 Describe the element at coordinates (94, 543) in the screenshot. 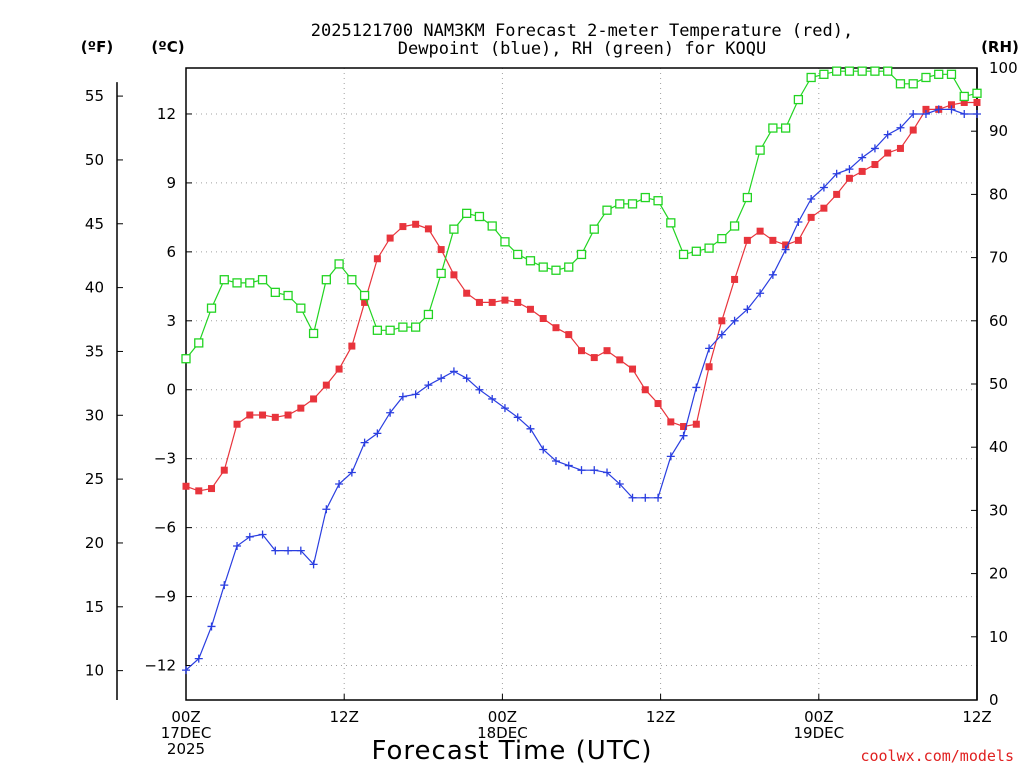

I see `fahrenheit-tick-label: 20` at that location.